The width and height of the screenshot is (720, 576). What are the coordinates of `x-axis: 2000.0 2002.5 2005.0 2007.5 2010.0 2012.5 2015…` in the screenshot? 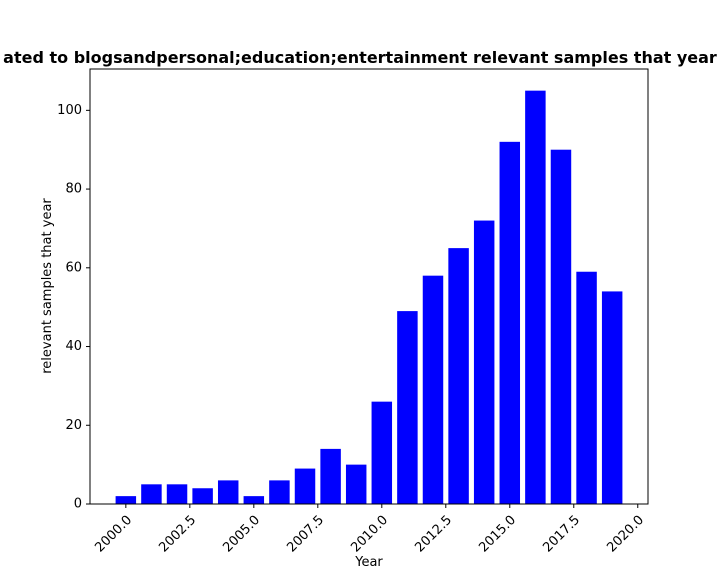 It's located at (369, 529).